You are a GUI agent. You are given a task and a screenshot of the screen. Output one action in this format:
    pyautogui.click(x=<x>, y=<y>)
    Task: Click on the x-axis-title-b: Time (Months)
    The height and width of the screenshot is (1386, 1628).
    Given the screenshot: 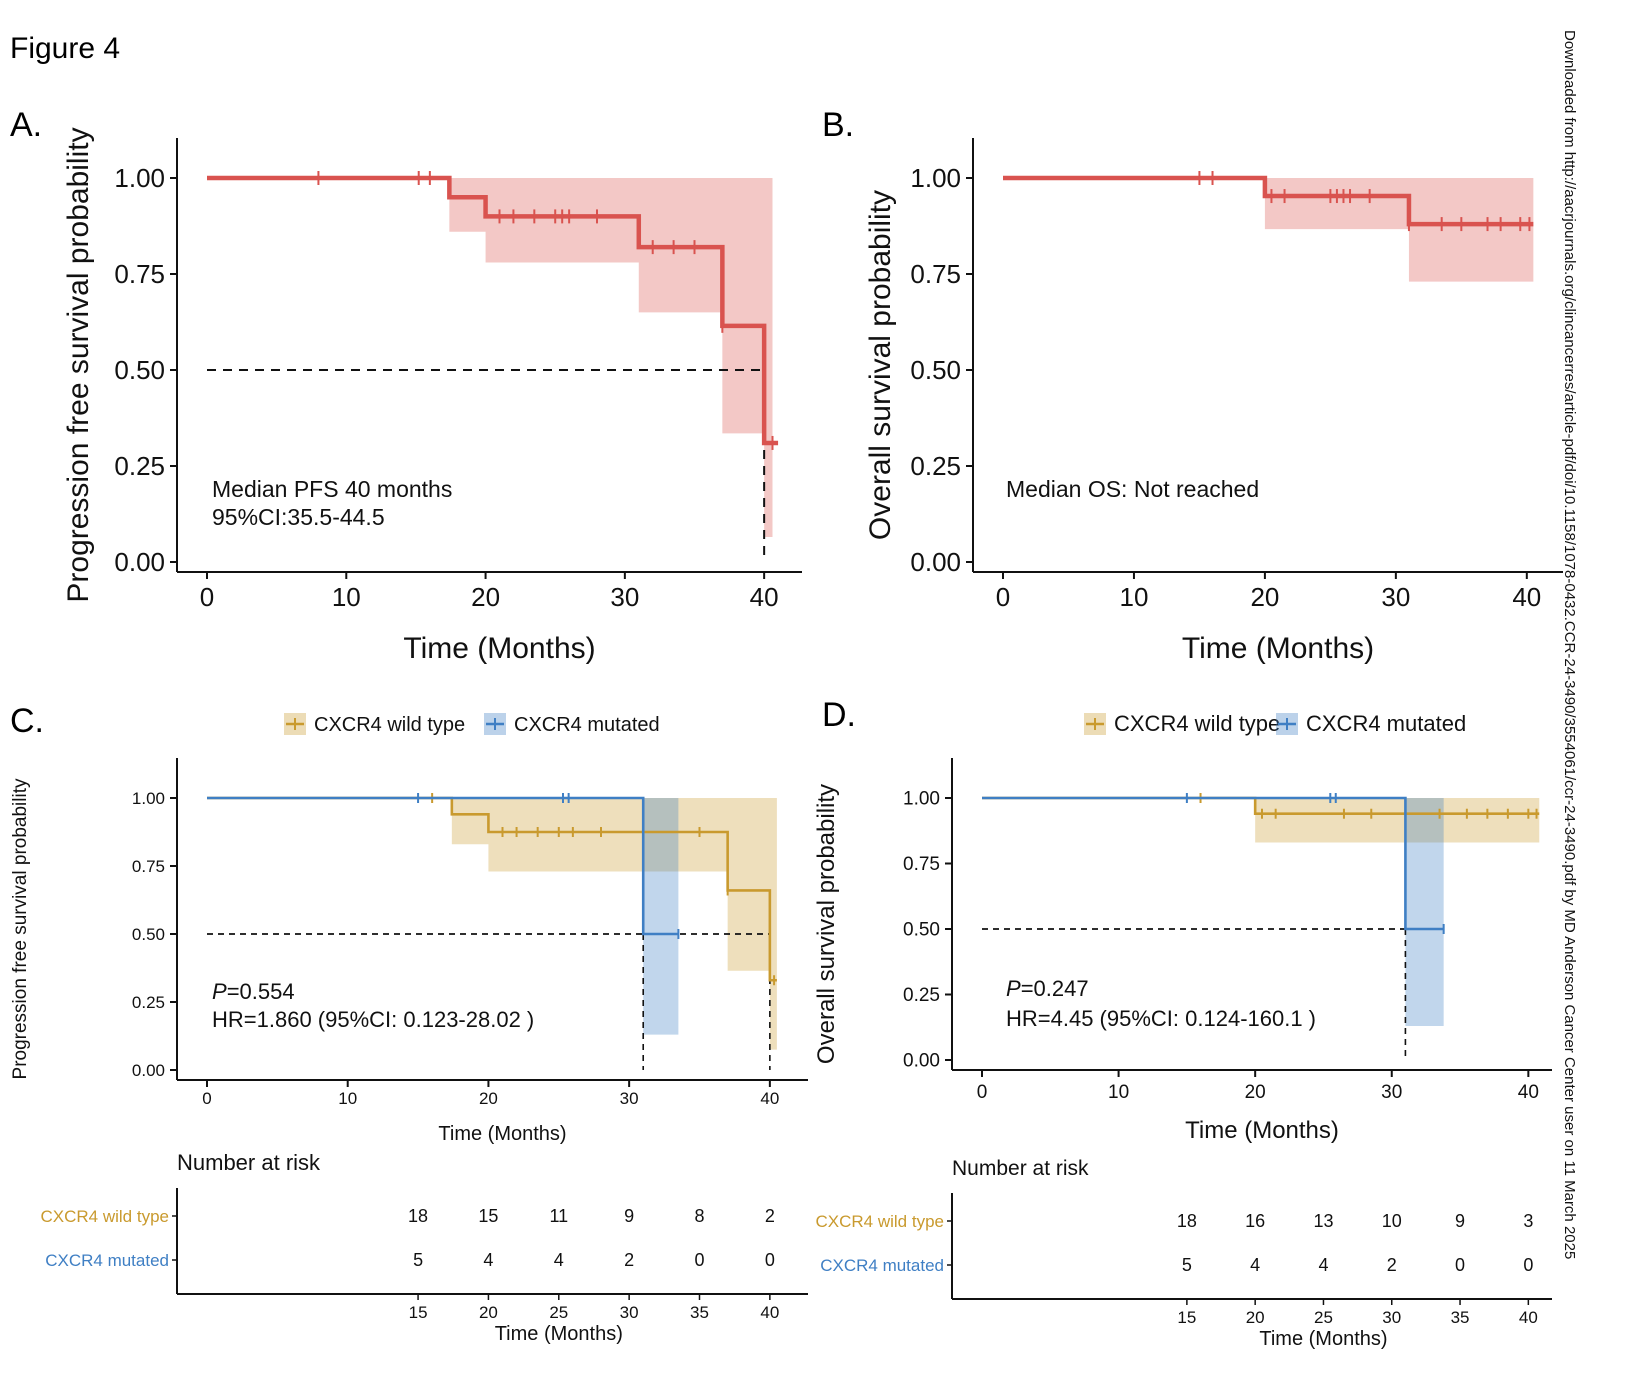 What is the action you would take?
    pyautogui.click(x=1278, y=648)
    